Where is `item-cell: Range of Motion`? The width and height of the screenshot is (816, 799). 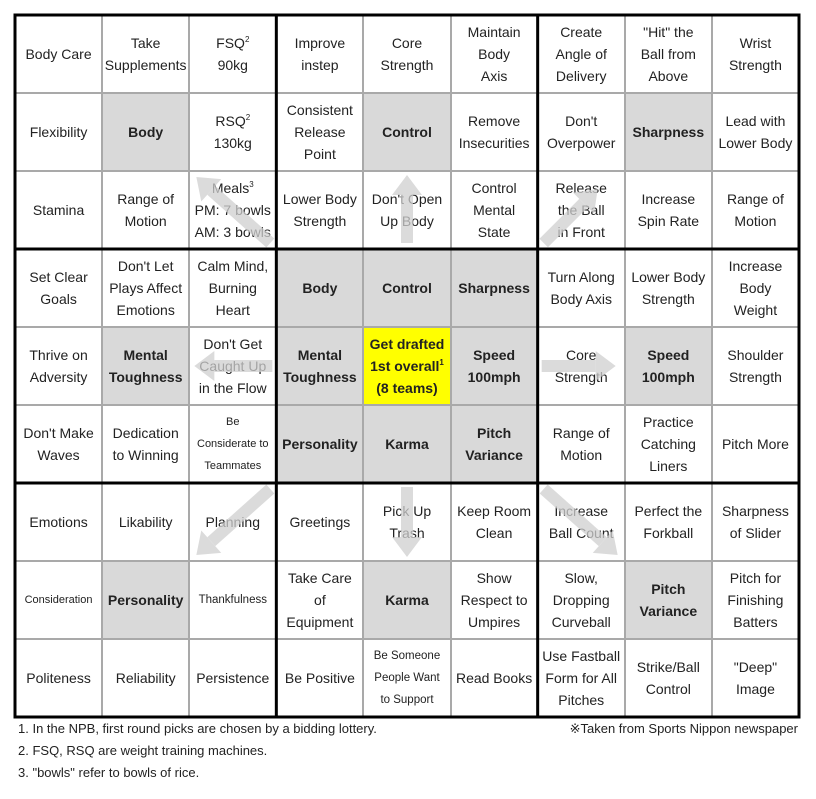
item-cell: Range of Motion is located at coordinates (146, 210).